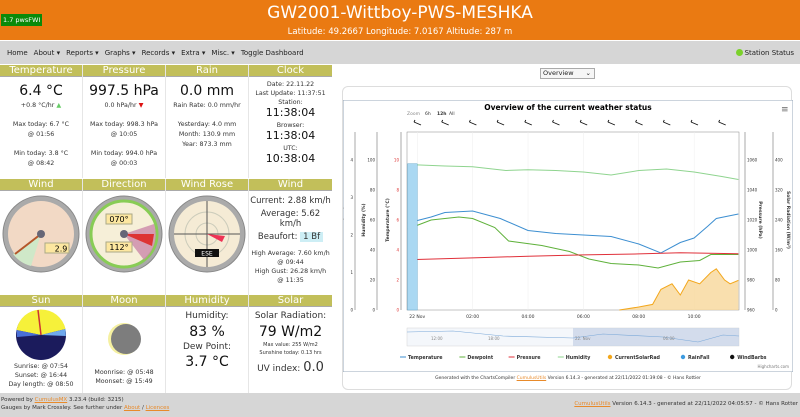  I want to click on y-tick-humidity: 60, so click(373, 220).